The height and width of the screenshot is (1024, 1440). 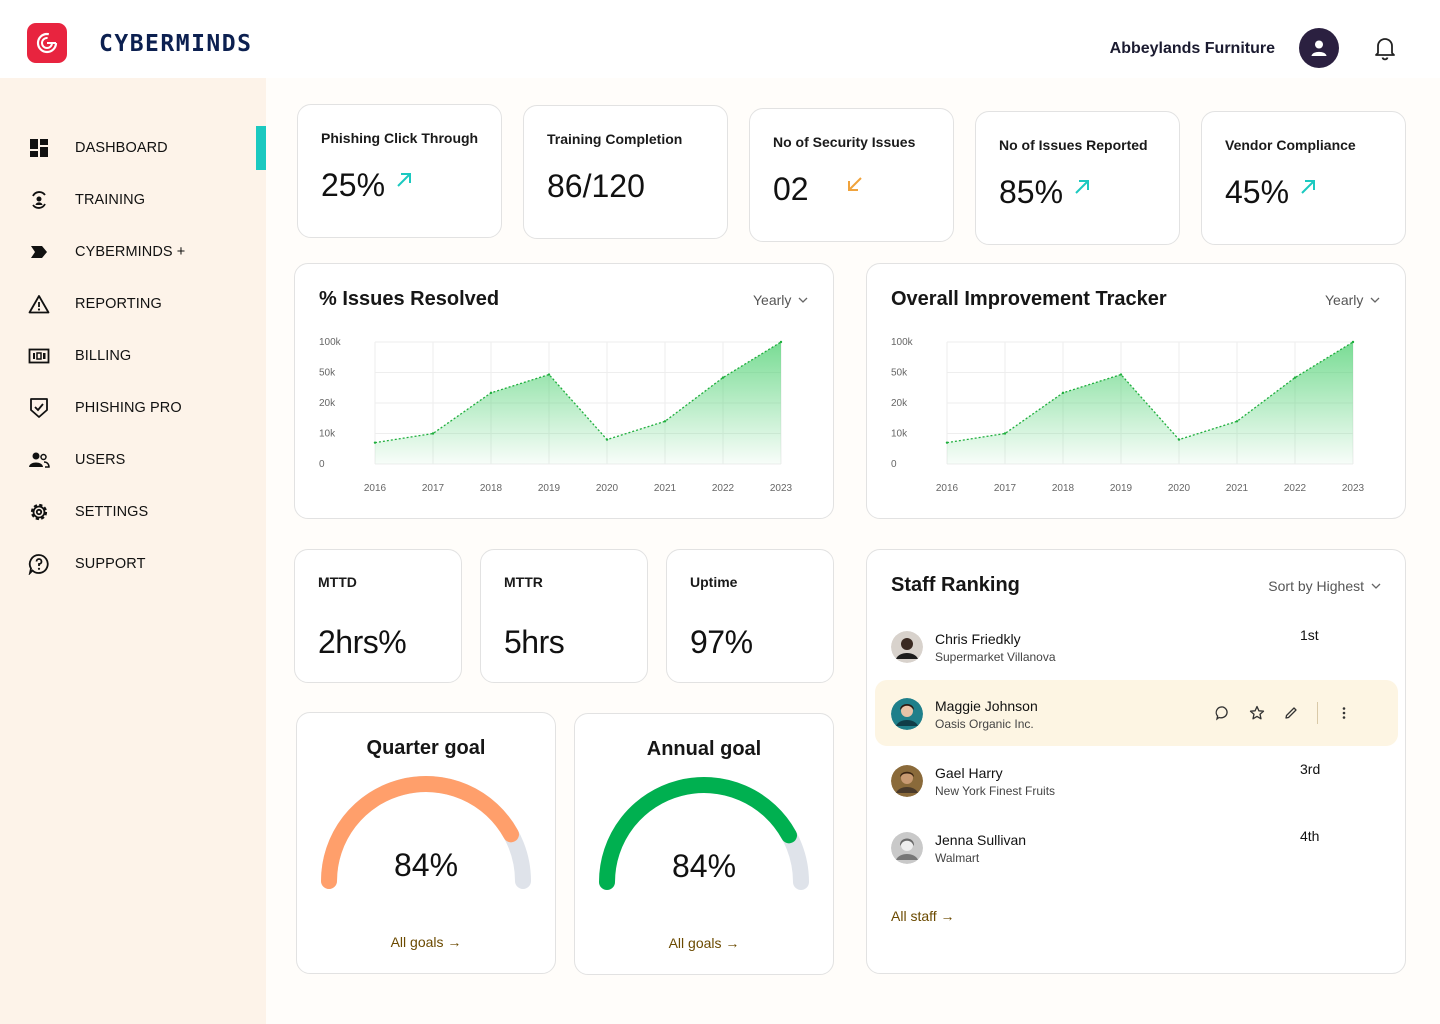 What do you see at coordinates (1257, 192) in the screenshot?
I see `stat-value: 45%` at bounding box center [1257, 192].